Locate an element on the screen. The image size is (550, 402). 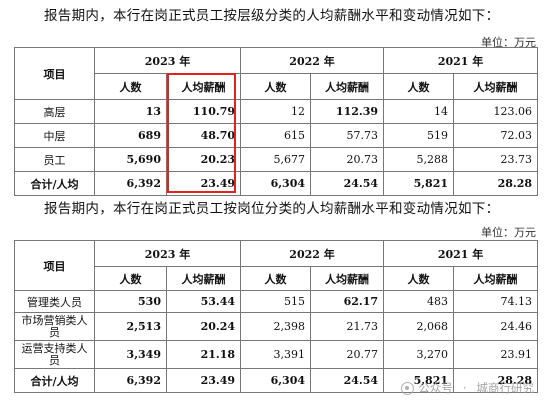
cell: 3,391 is located at coordinates (276, 354).